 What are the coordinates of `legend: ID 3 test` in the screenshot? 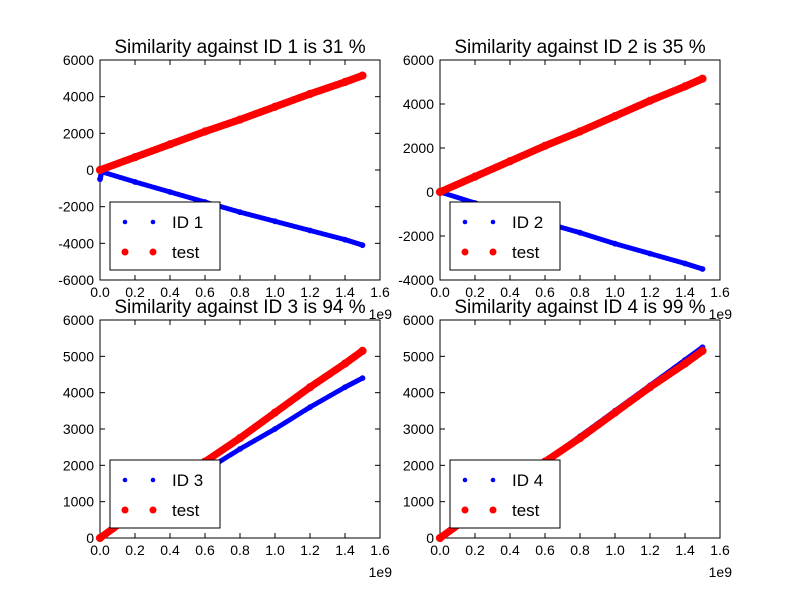 It's located at (165, 494).